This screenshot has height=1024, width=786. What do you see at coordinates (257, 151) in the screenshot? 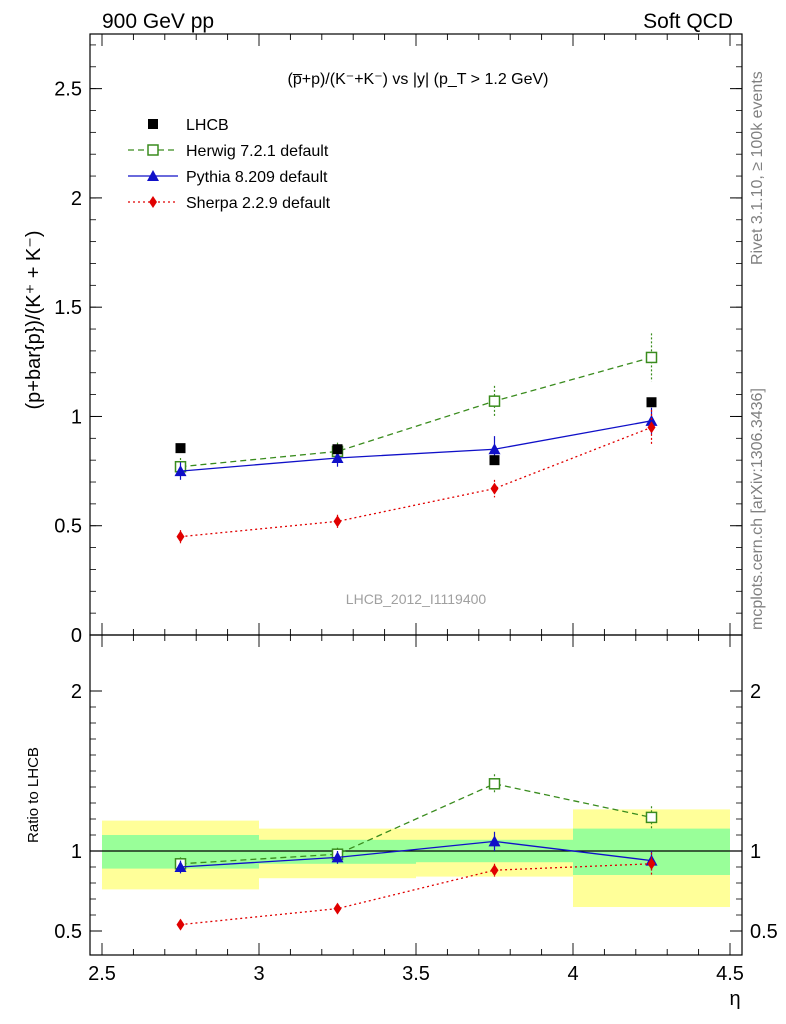
I see `legend-herwig-7-2-1-default-label: Herwig 7.2.1 default` at bounding box center [257, 151].